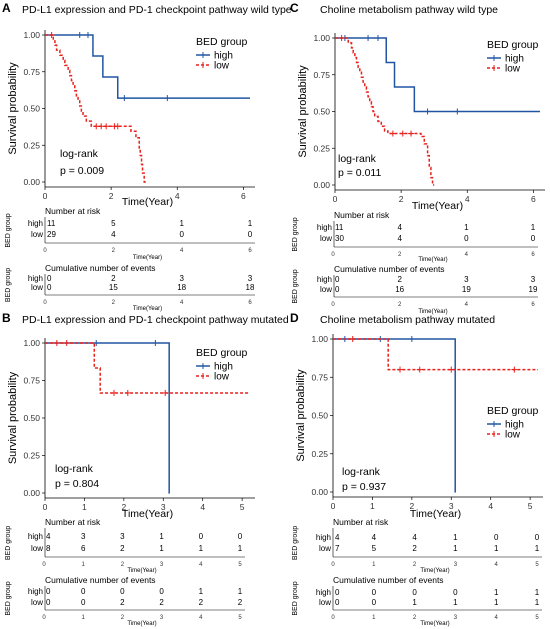 This screenshot has height=629, width=550. I want to click on panel-letter: B, so click(6, 318).